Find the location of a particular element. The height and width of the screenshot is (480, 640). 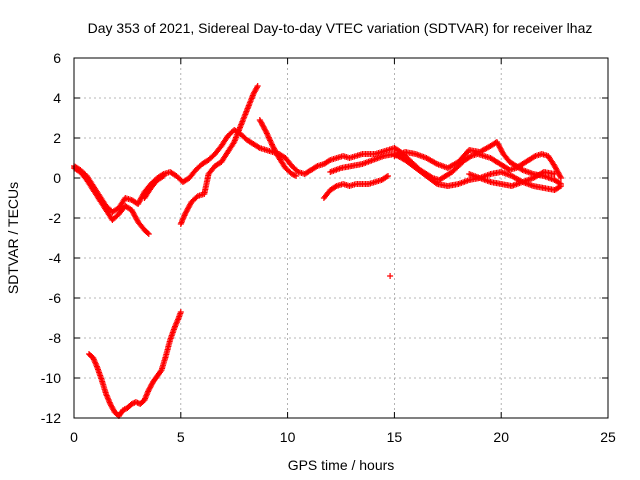

x-tick-label: 20 is located at coordinates (501, 437).